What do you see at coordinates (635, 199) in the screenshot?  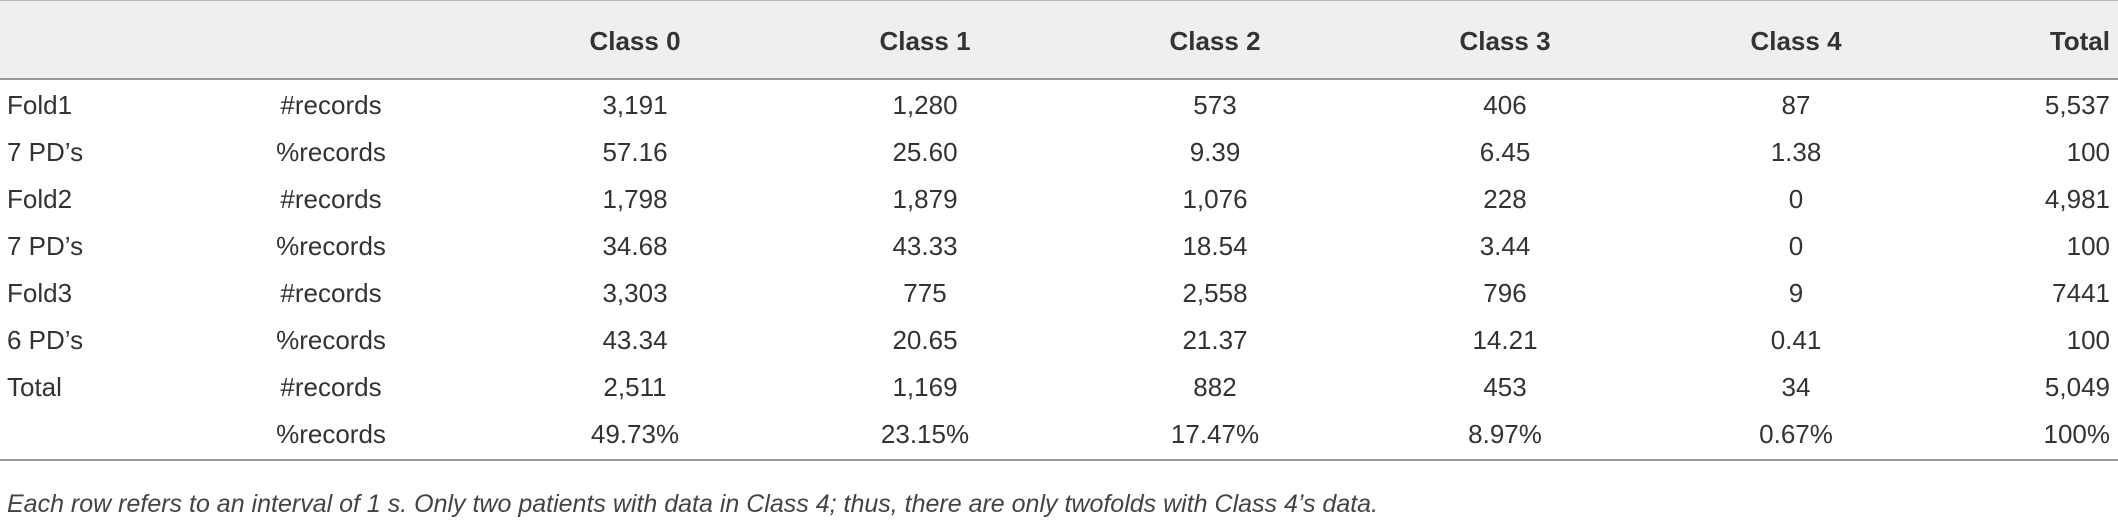 I see `table-cell: 1,798` at bounding box center [635, 199].